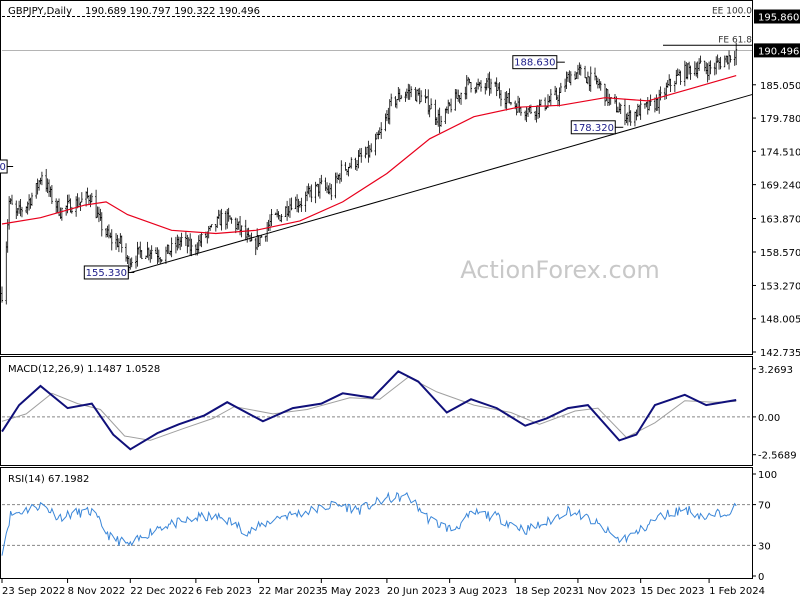 The image size is (800, 600). I want to click on x-tick-label: 15 Dec 2023, so click(673, 591).